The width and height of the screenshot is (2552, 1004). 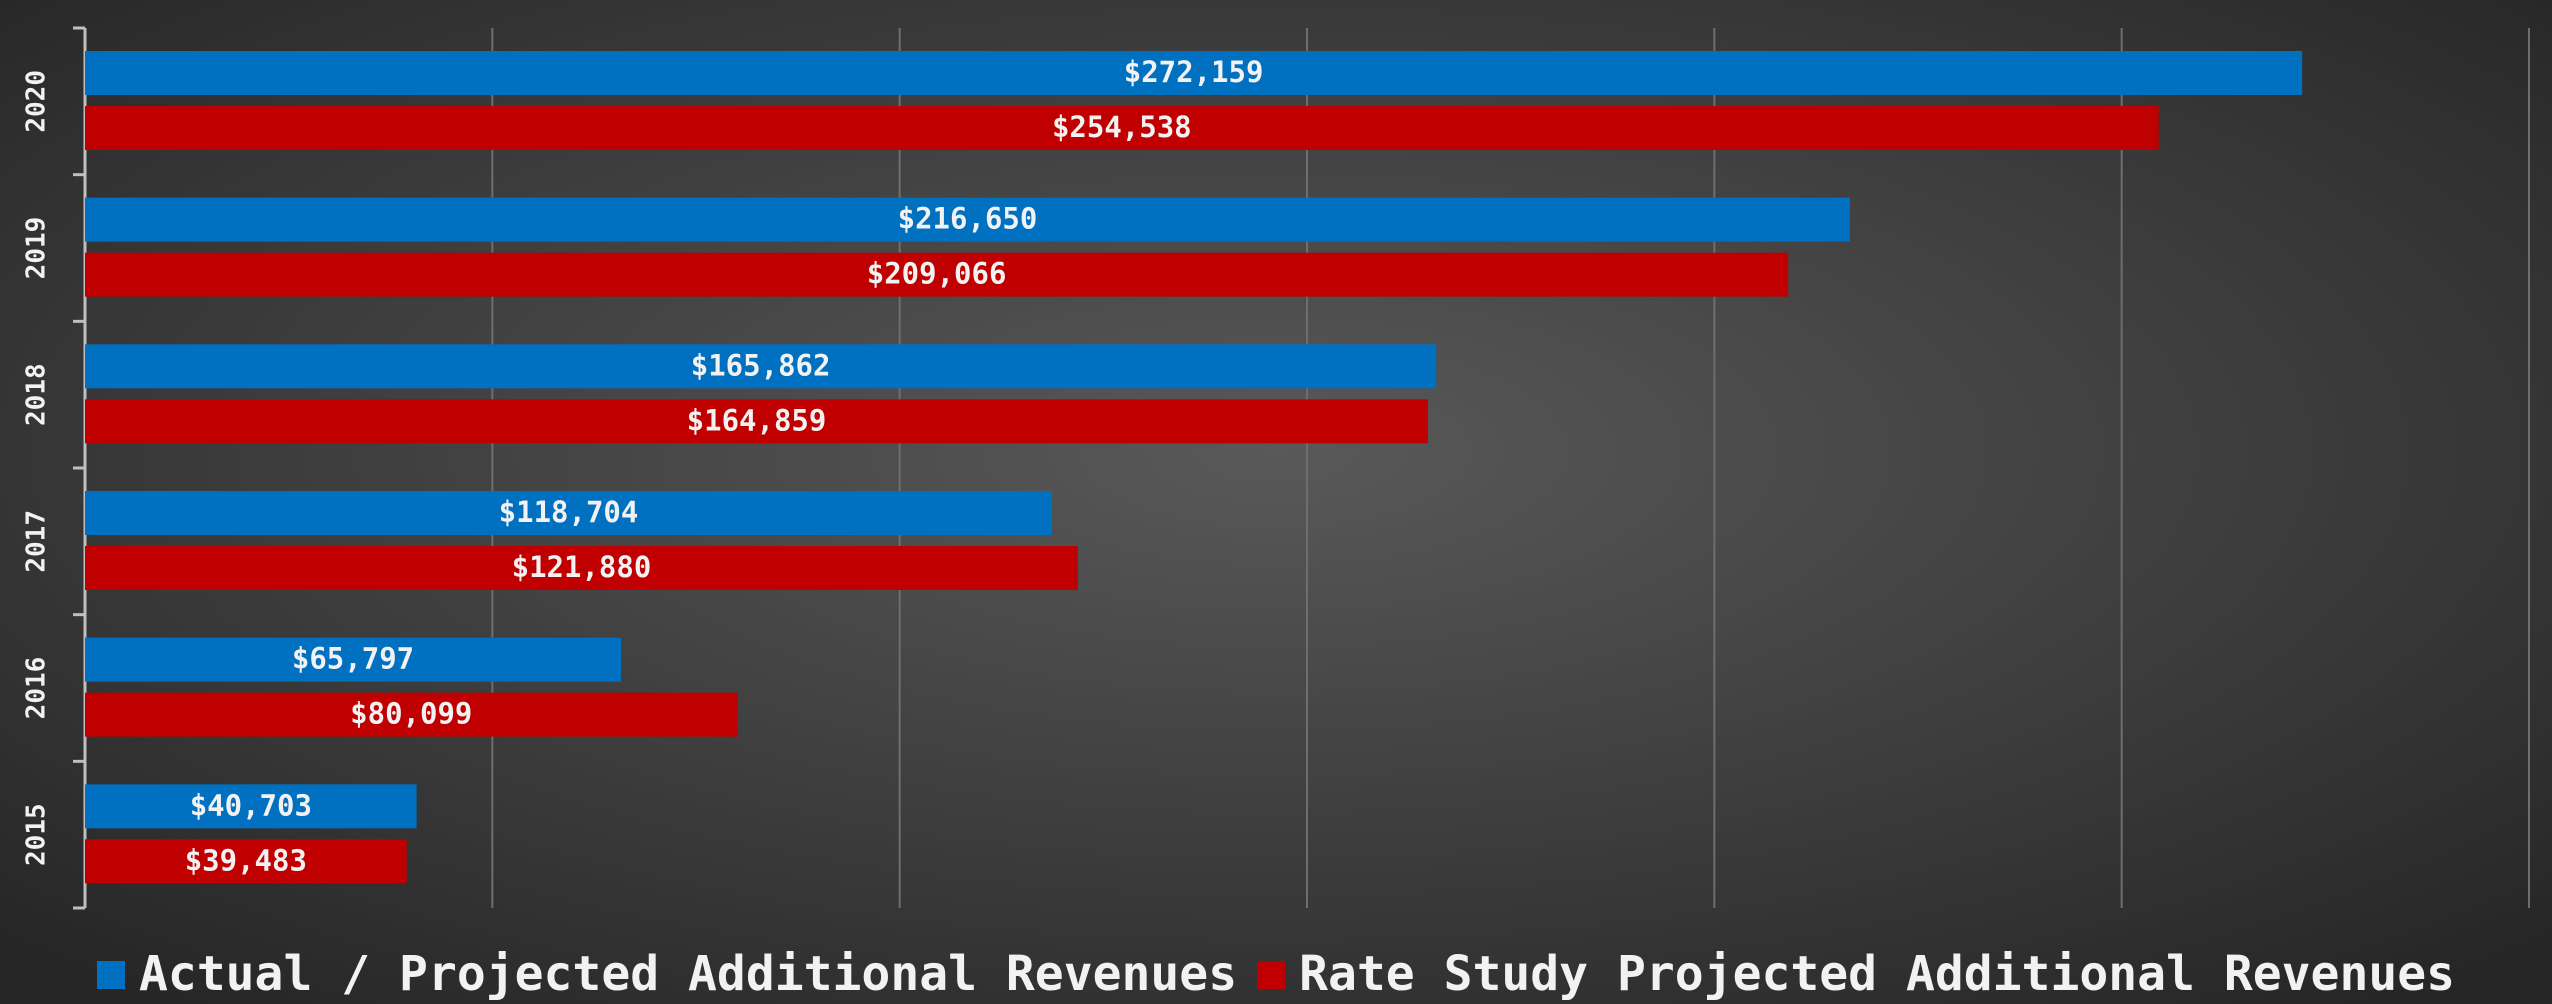 What do you see at coordinates (1877, 974) in the screenshot?
I see `legend-label: Rate Study Projected Additional Revenues` at bounding box center [1877, 974].